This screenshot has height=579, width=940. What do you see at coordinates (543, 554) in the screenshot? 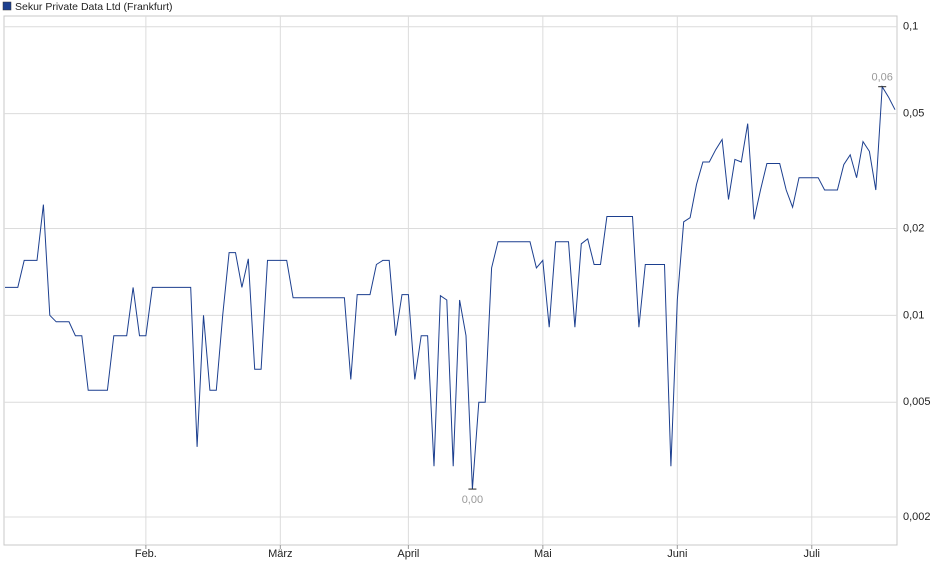
I see `x-tick-label: Mai` at bounding box center [543, 554].